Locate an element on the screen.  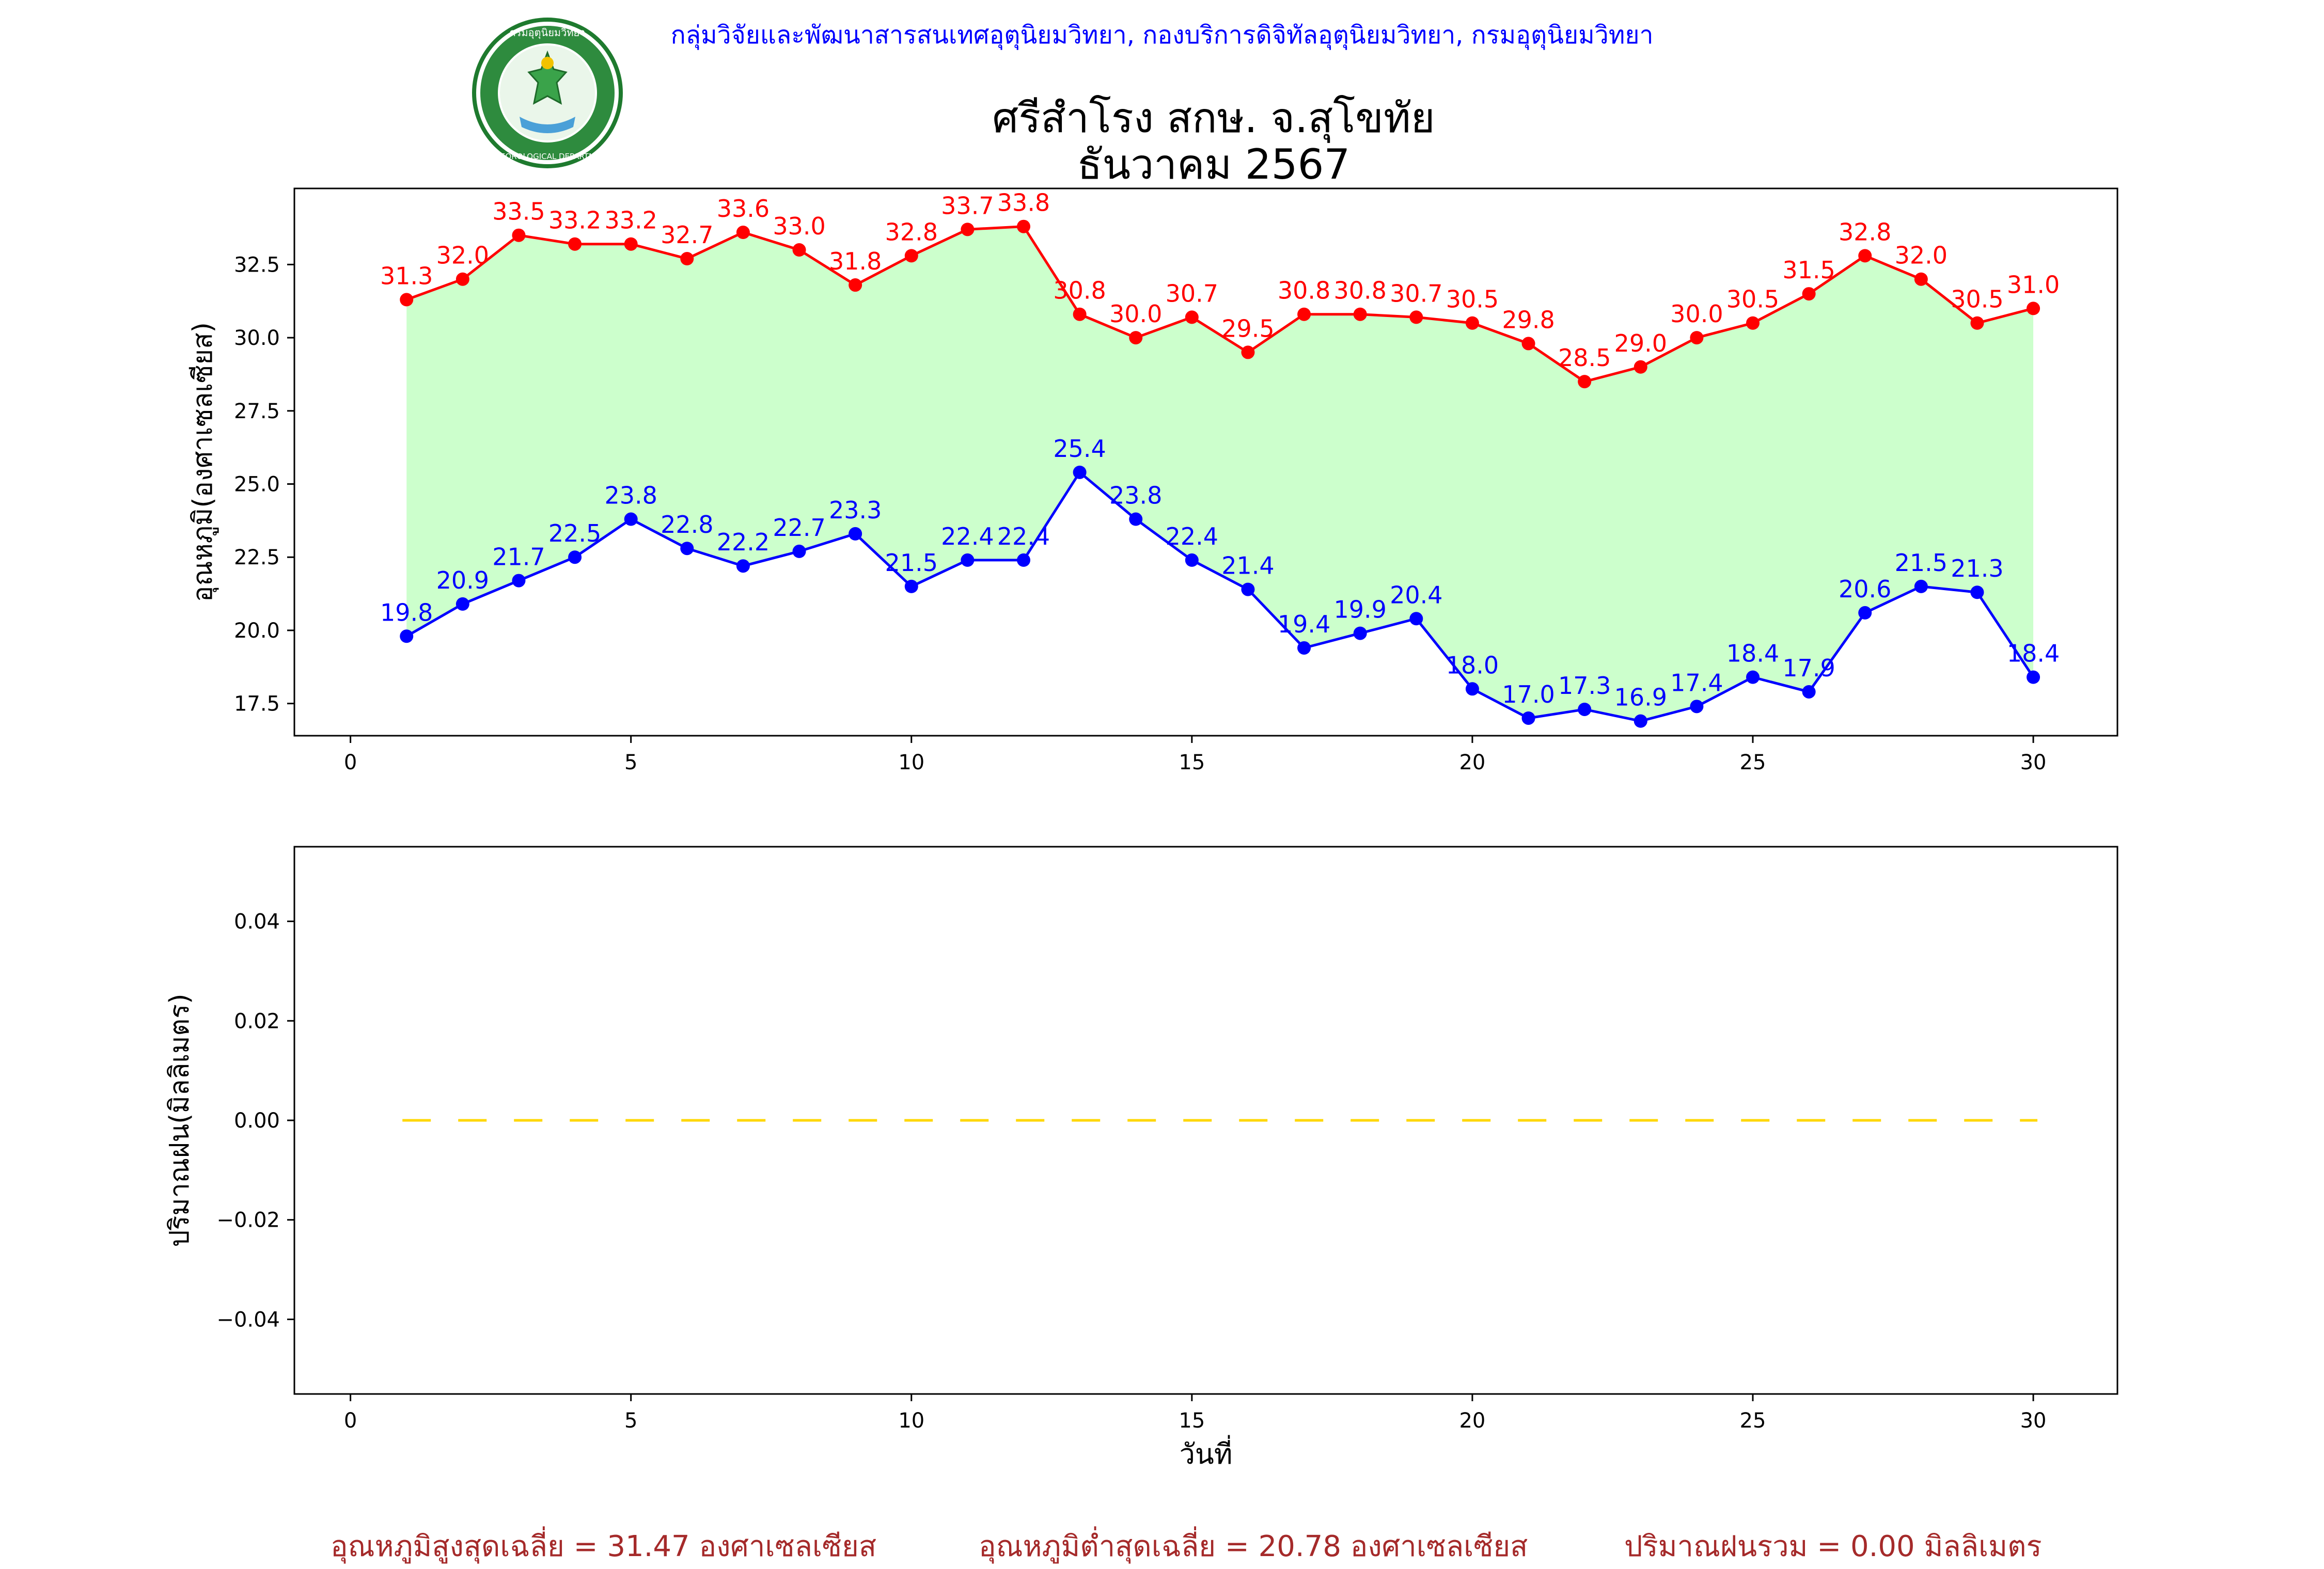
min-temperature-data-label: 22.7 is located at coordinates (799, 528).